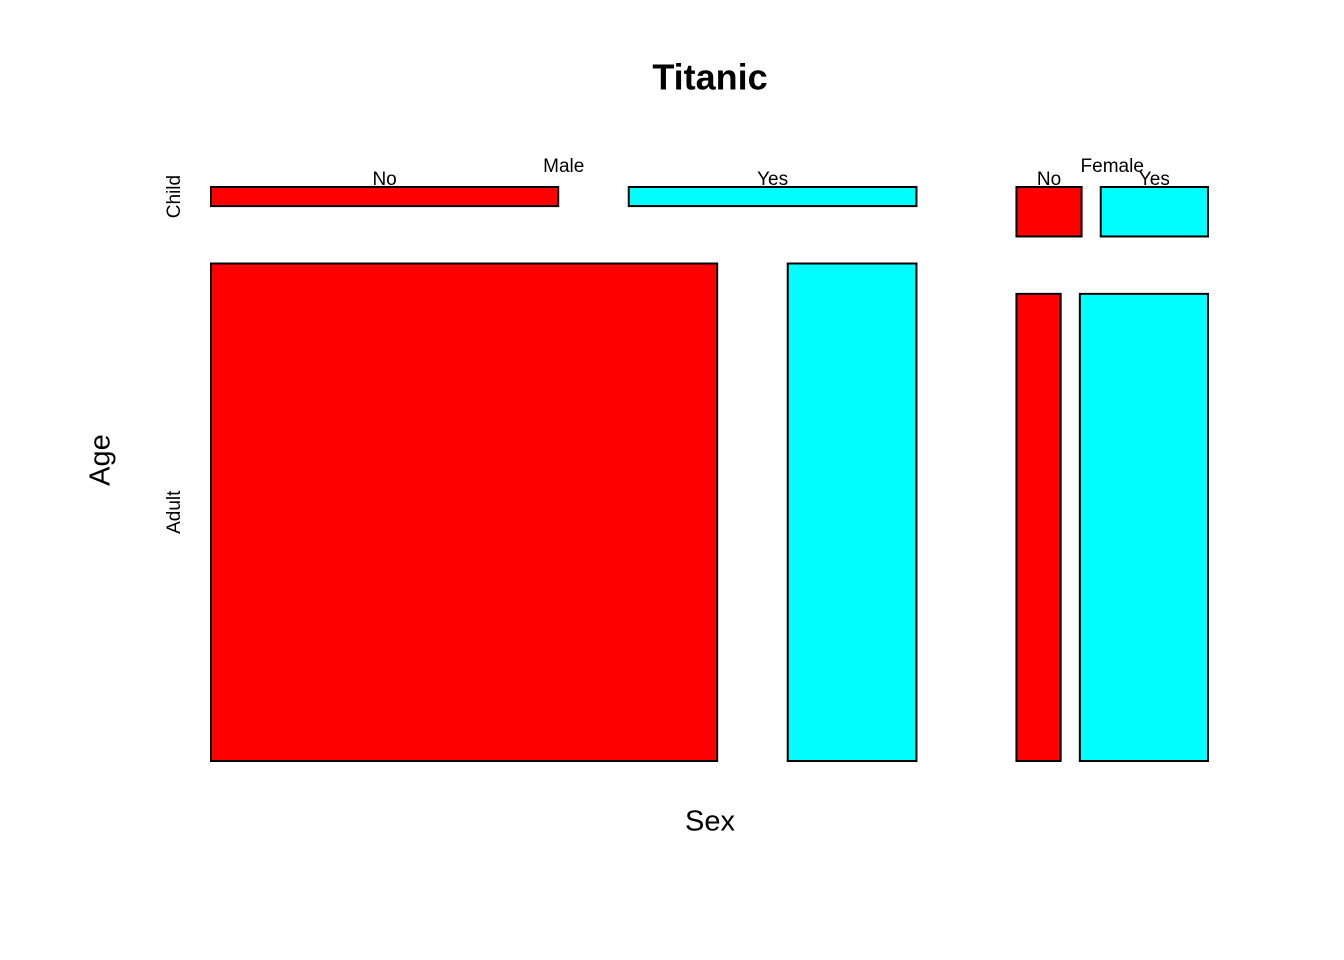  Describe the element at coordinates (174, 196) in the screenshot. I see `age-label: Child` at that location.